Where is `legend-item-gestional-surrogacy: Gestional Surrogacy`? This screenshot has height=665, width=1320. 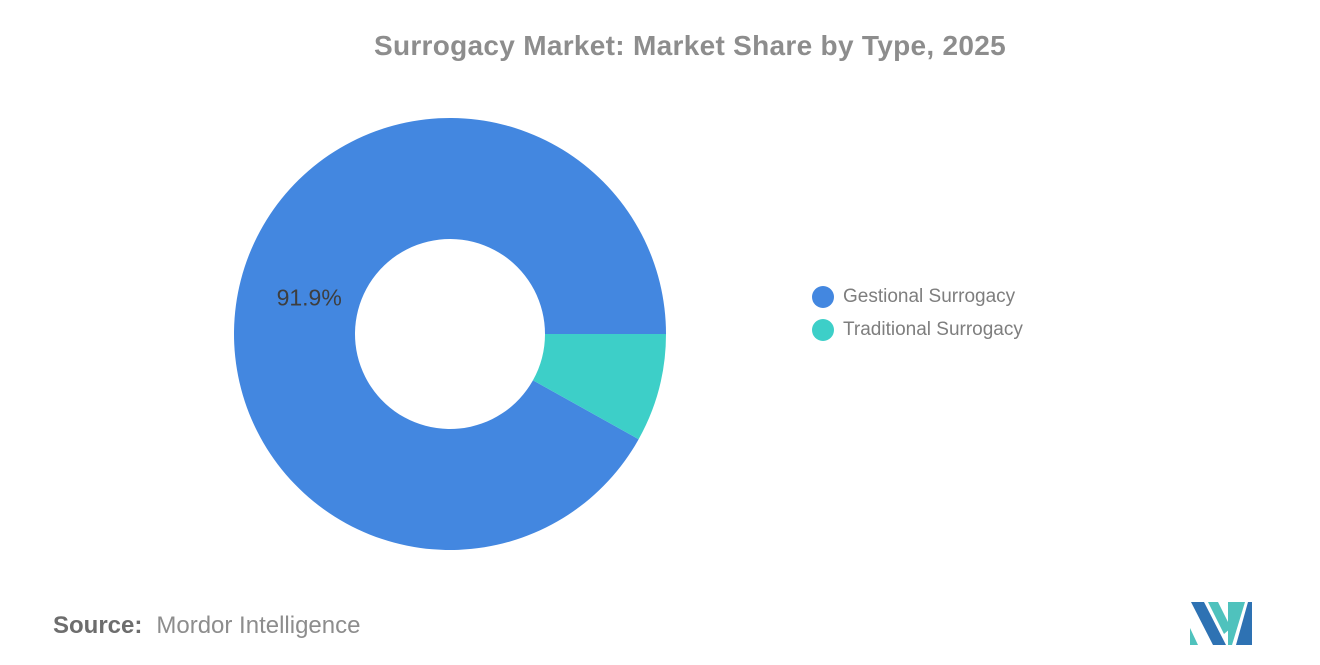
legend-item-gestional-surrogacy: Gestional Surrogacy is located at coordinates (917, 297).